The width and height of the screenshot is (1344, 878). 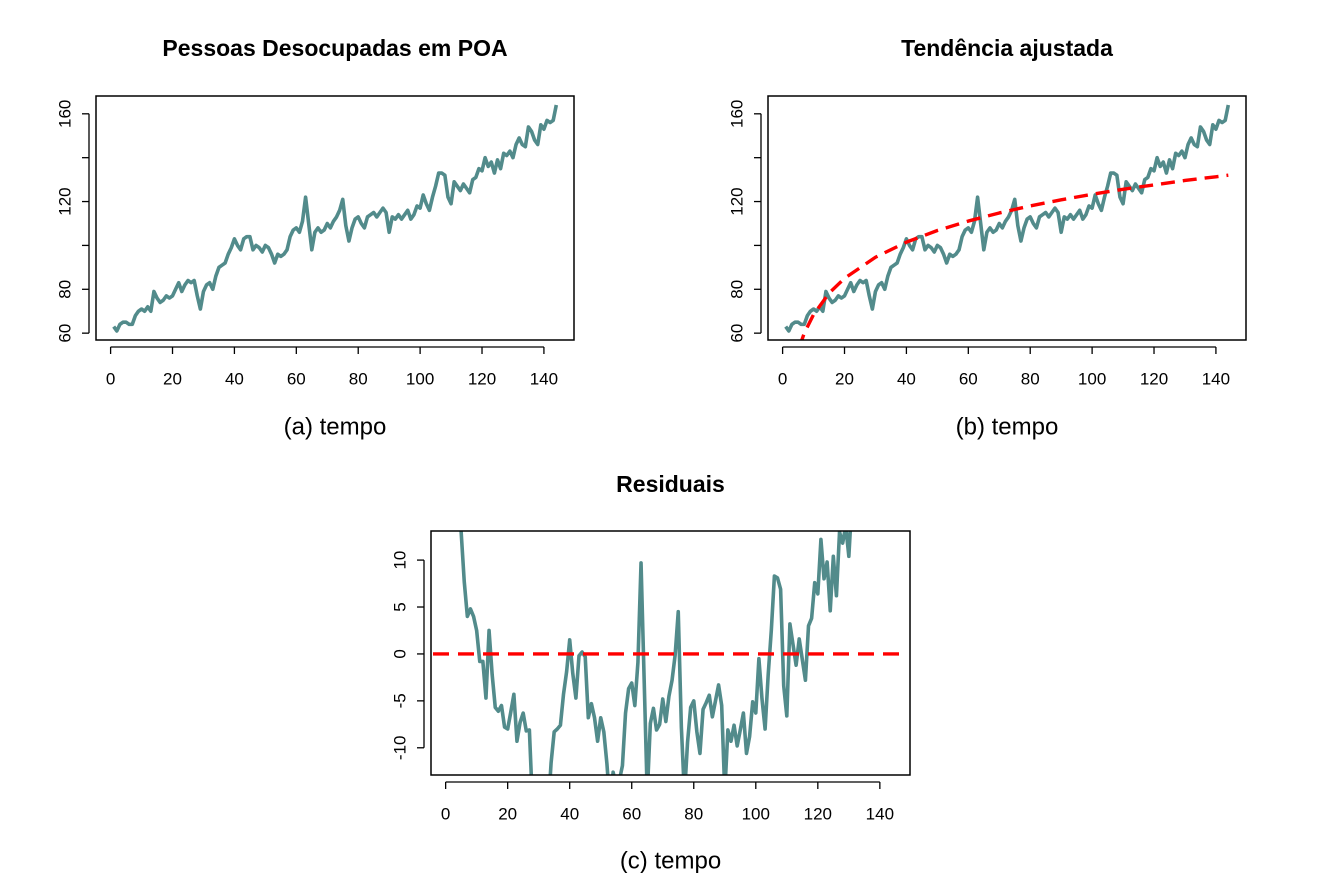 What do you see at coordinates (399, 700) in the screenshot?
I see `y-tick-label: -5` at bounding box center [399, 700].